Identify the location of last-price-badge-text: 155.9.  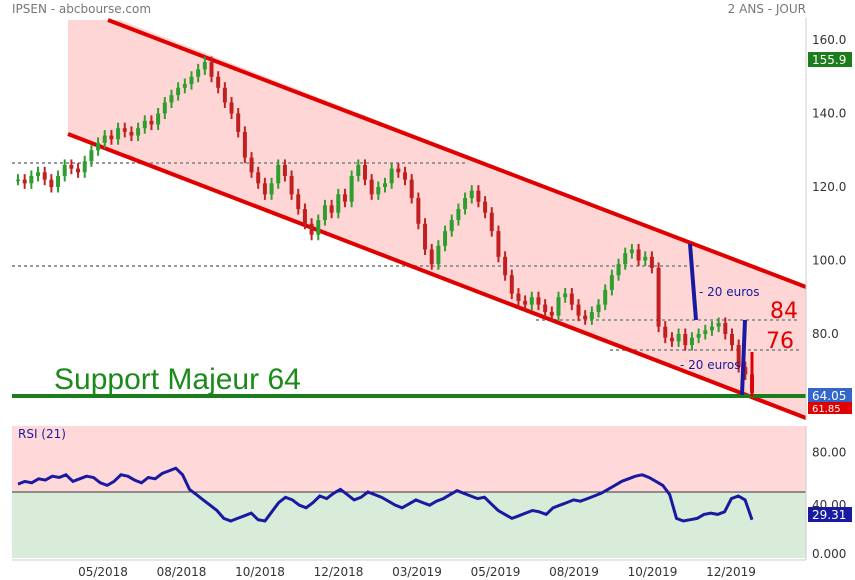
(829, 60).